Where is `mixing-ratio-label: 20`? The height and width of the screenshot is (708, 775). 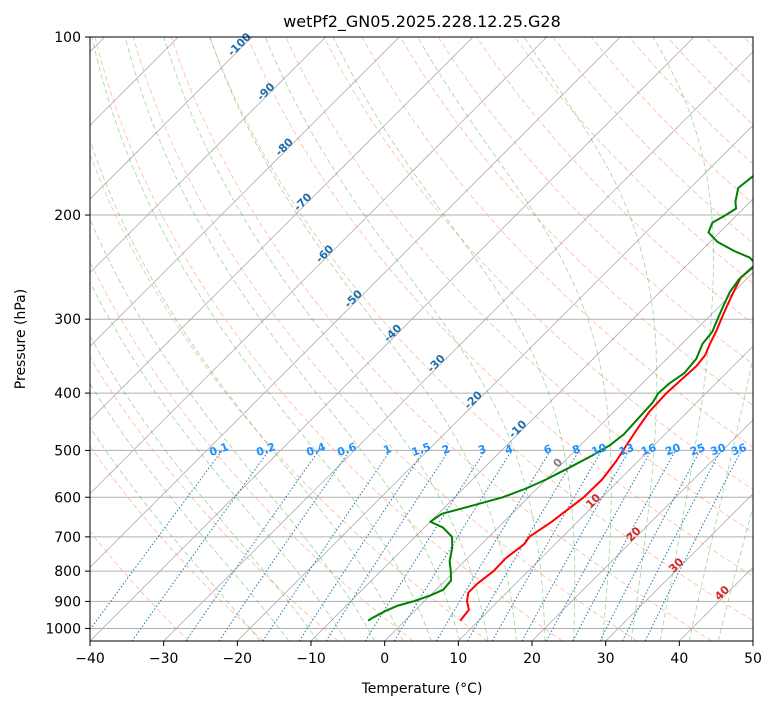 mixing-ratio-label: 20 is located at coordinates (672, 450).